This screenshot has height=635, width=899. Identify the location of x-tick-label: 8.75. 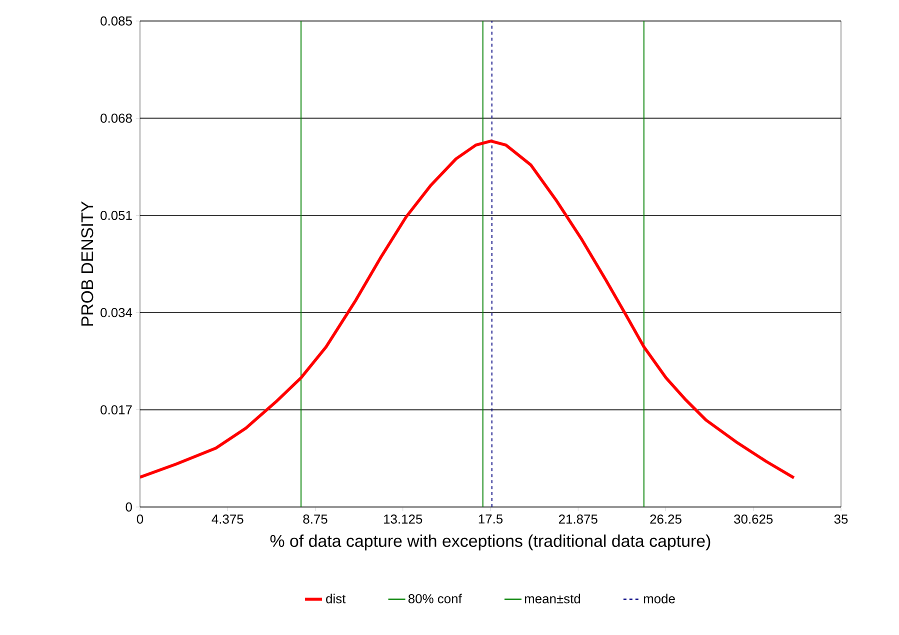
(315, 519).